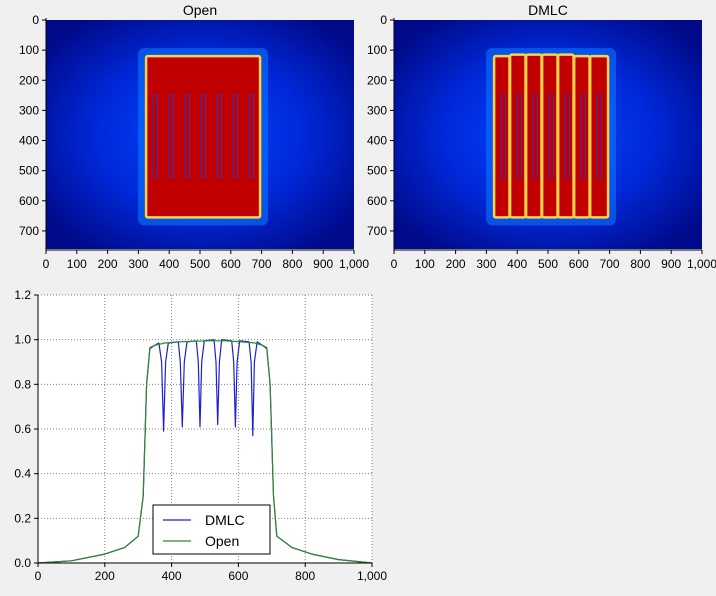 This screenshot has height=596, width=716. Describe the element at coordinates (222, 541) in the screenshot. I see `legend-label-open: Open` at that location.